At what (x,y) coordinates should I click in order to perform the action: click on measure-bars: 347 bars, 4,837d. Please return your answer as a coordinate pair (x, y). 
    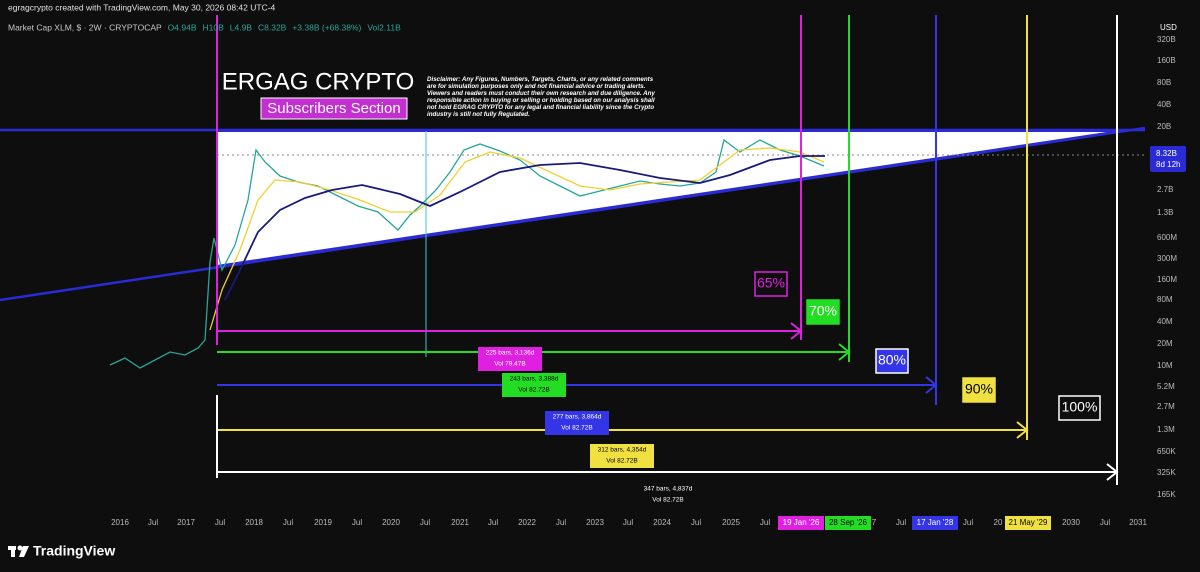
    Looking at the image, I should click on (668, 489).